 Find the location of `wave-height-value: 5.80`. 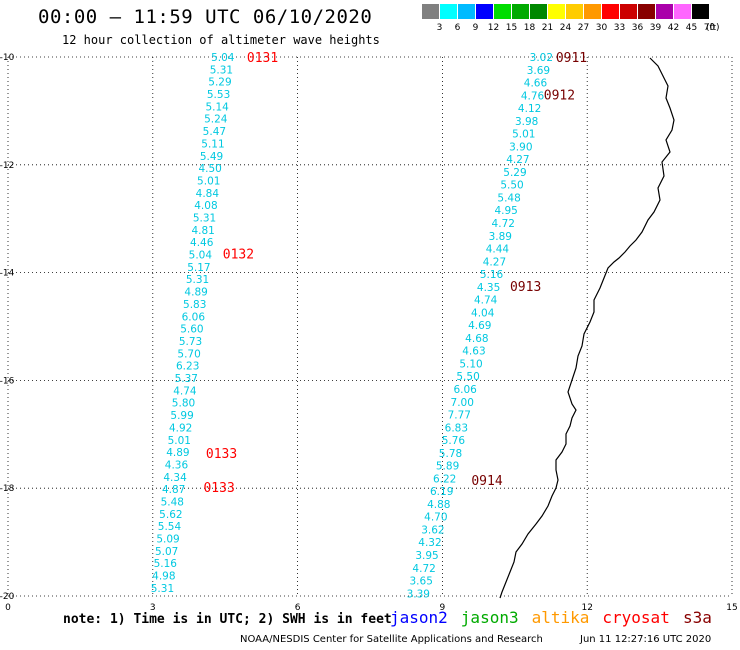

wave-height-value: 5.80 is located at coordinates (183, 404).